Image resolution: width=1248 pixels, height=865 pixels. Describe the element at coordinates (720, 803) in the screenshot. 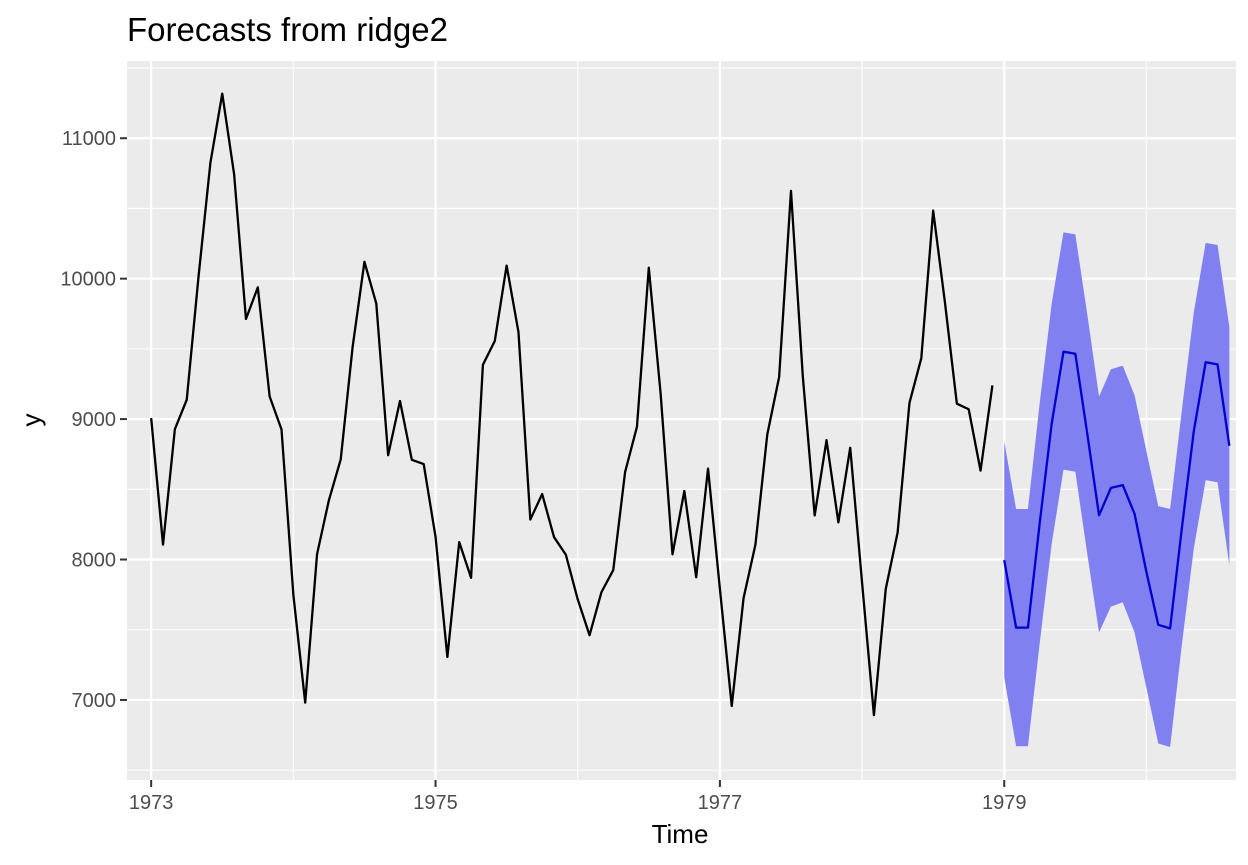

I see `x-tick-label: 1977` at that location.